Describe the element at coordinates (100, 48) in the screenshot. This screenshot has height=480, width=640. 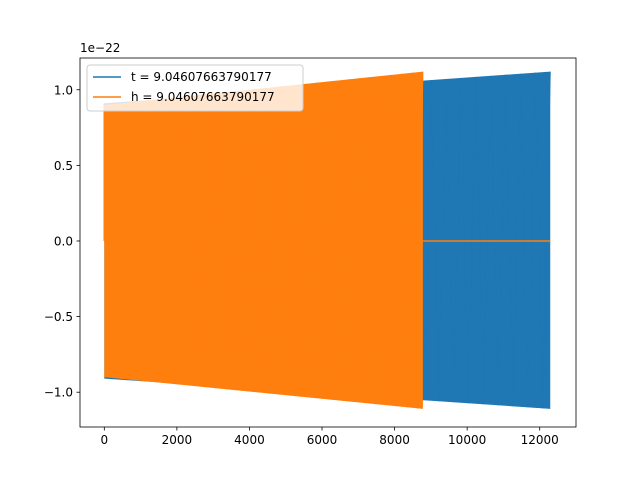
I see `y-offset-text: 1e−22` at that location.